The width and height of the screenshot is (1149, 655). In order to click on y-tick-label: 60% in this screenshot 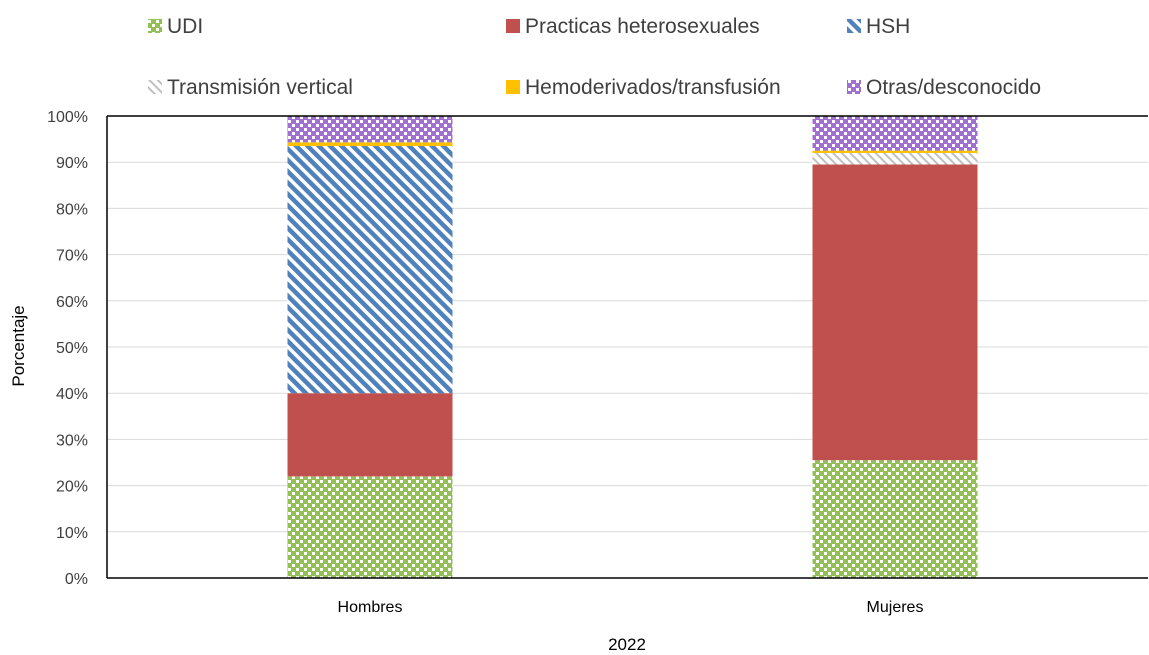, I will do `click(72, 302)`.